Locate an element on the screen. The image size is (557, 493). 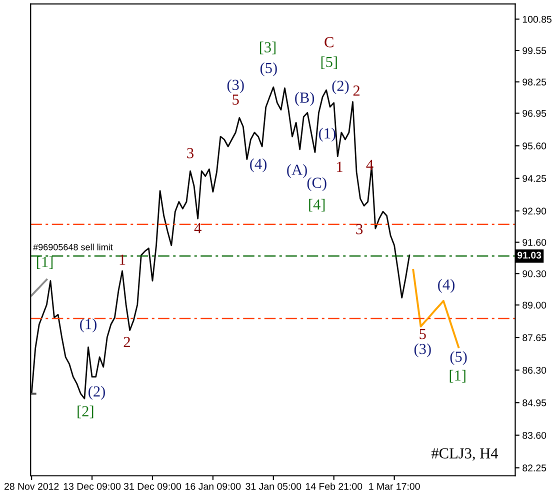
annotation: #CLJ3, H4 is located at coordinates (464, 454).